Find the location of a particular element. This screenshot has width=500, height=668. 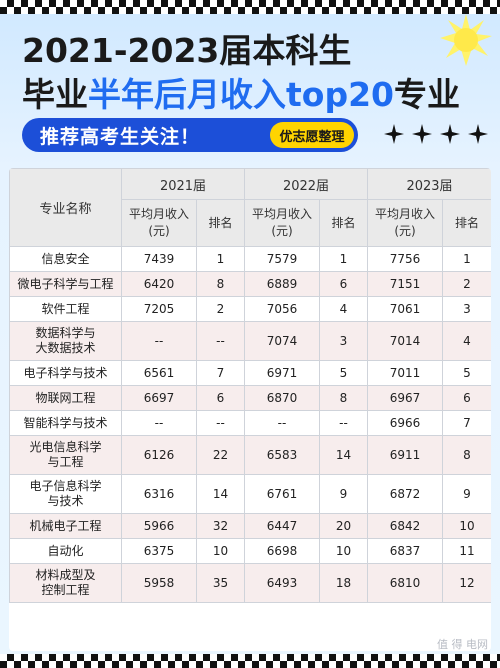

income-cell: 6126 is located at coordinates (159, 455).